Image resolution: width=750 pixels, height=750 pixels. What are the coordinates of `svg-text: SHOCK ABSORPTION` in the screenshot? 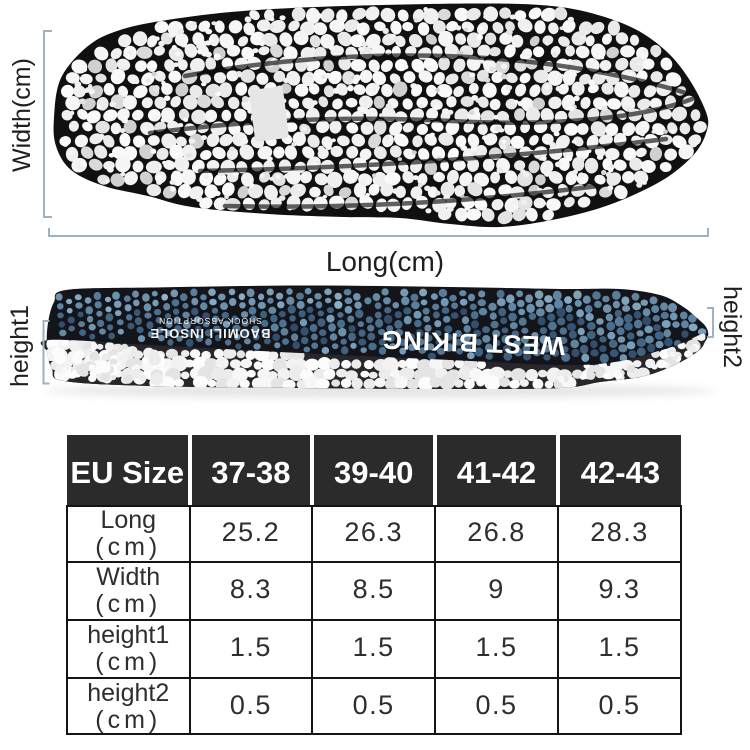 It's located at (210, 321).